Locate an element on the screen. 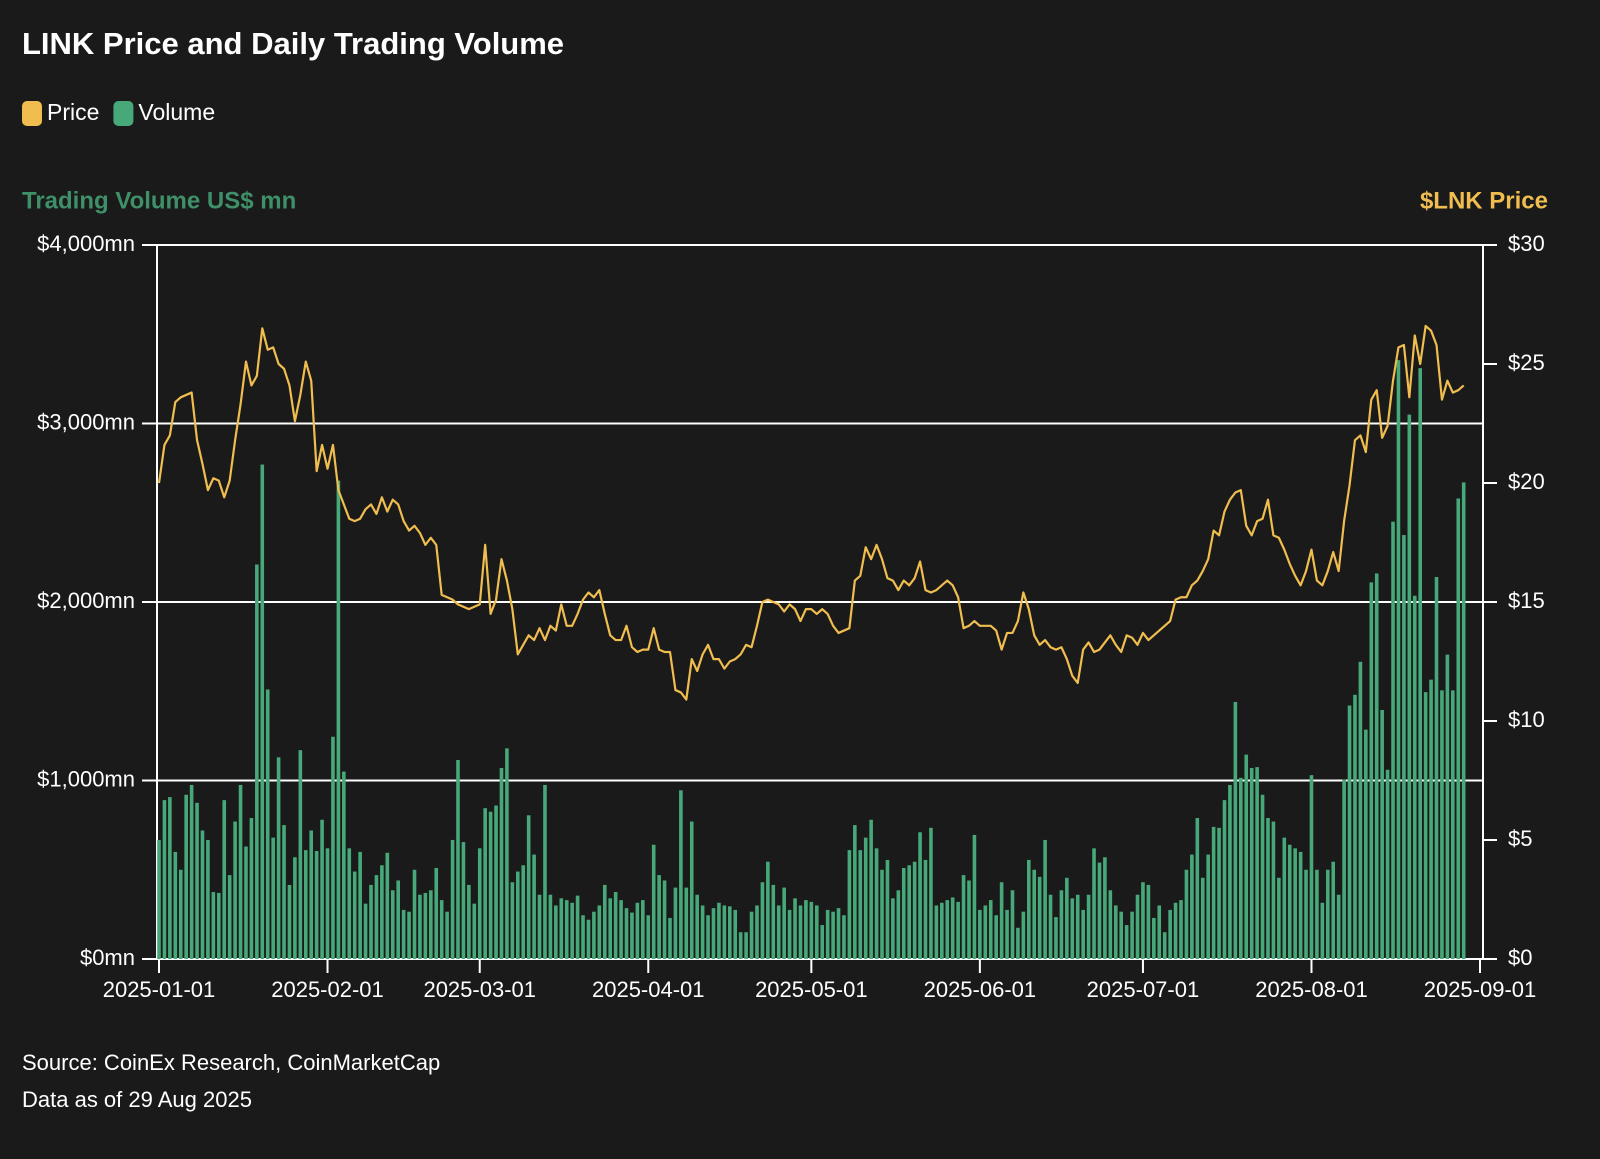 This screenshot has height=1159, width=1600. y2-tick-label: $0 is located at coordinates (1520, 957).